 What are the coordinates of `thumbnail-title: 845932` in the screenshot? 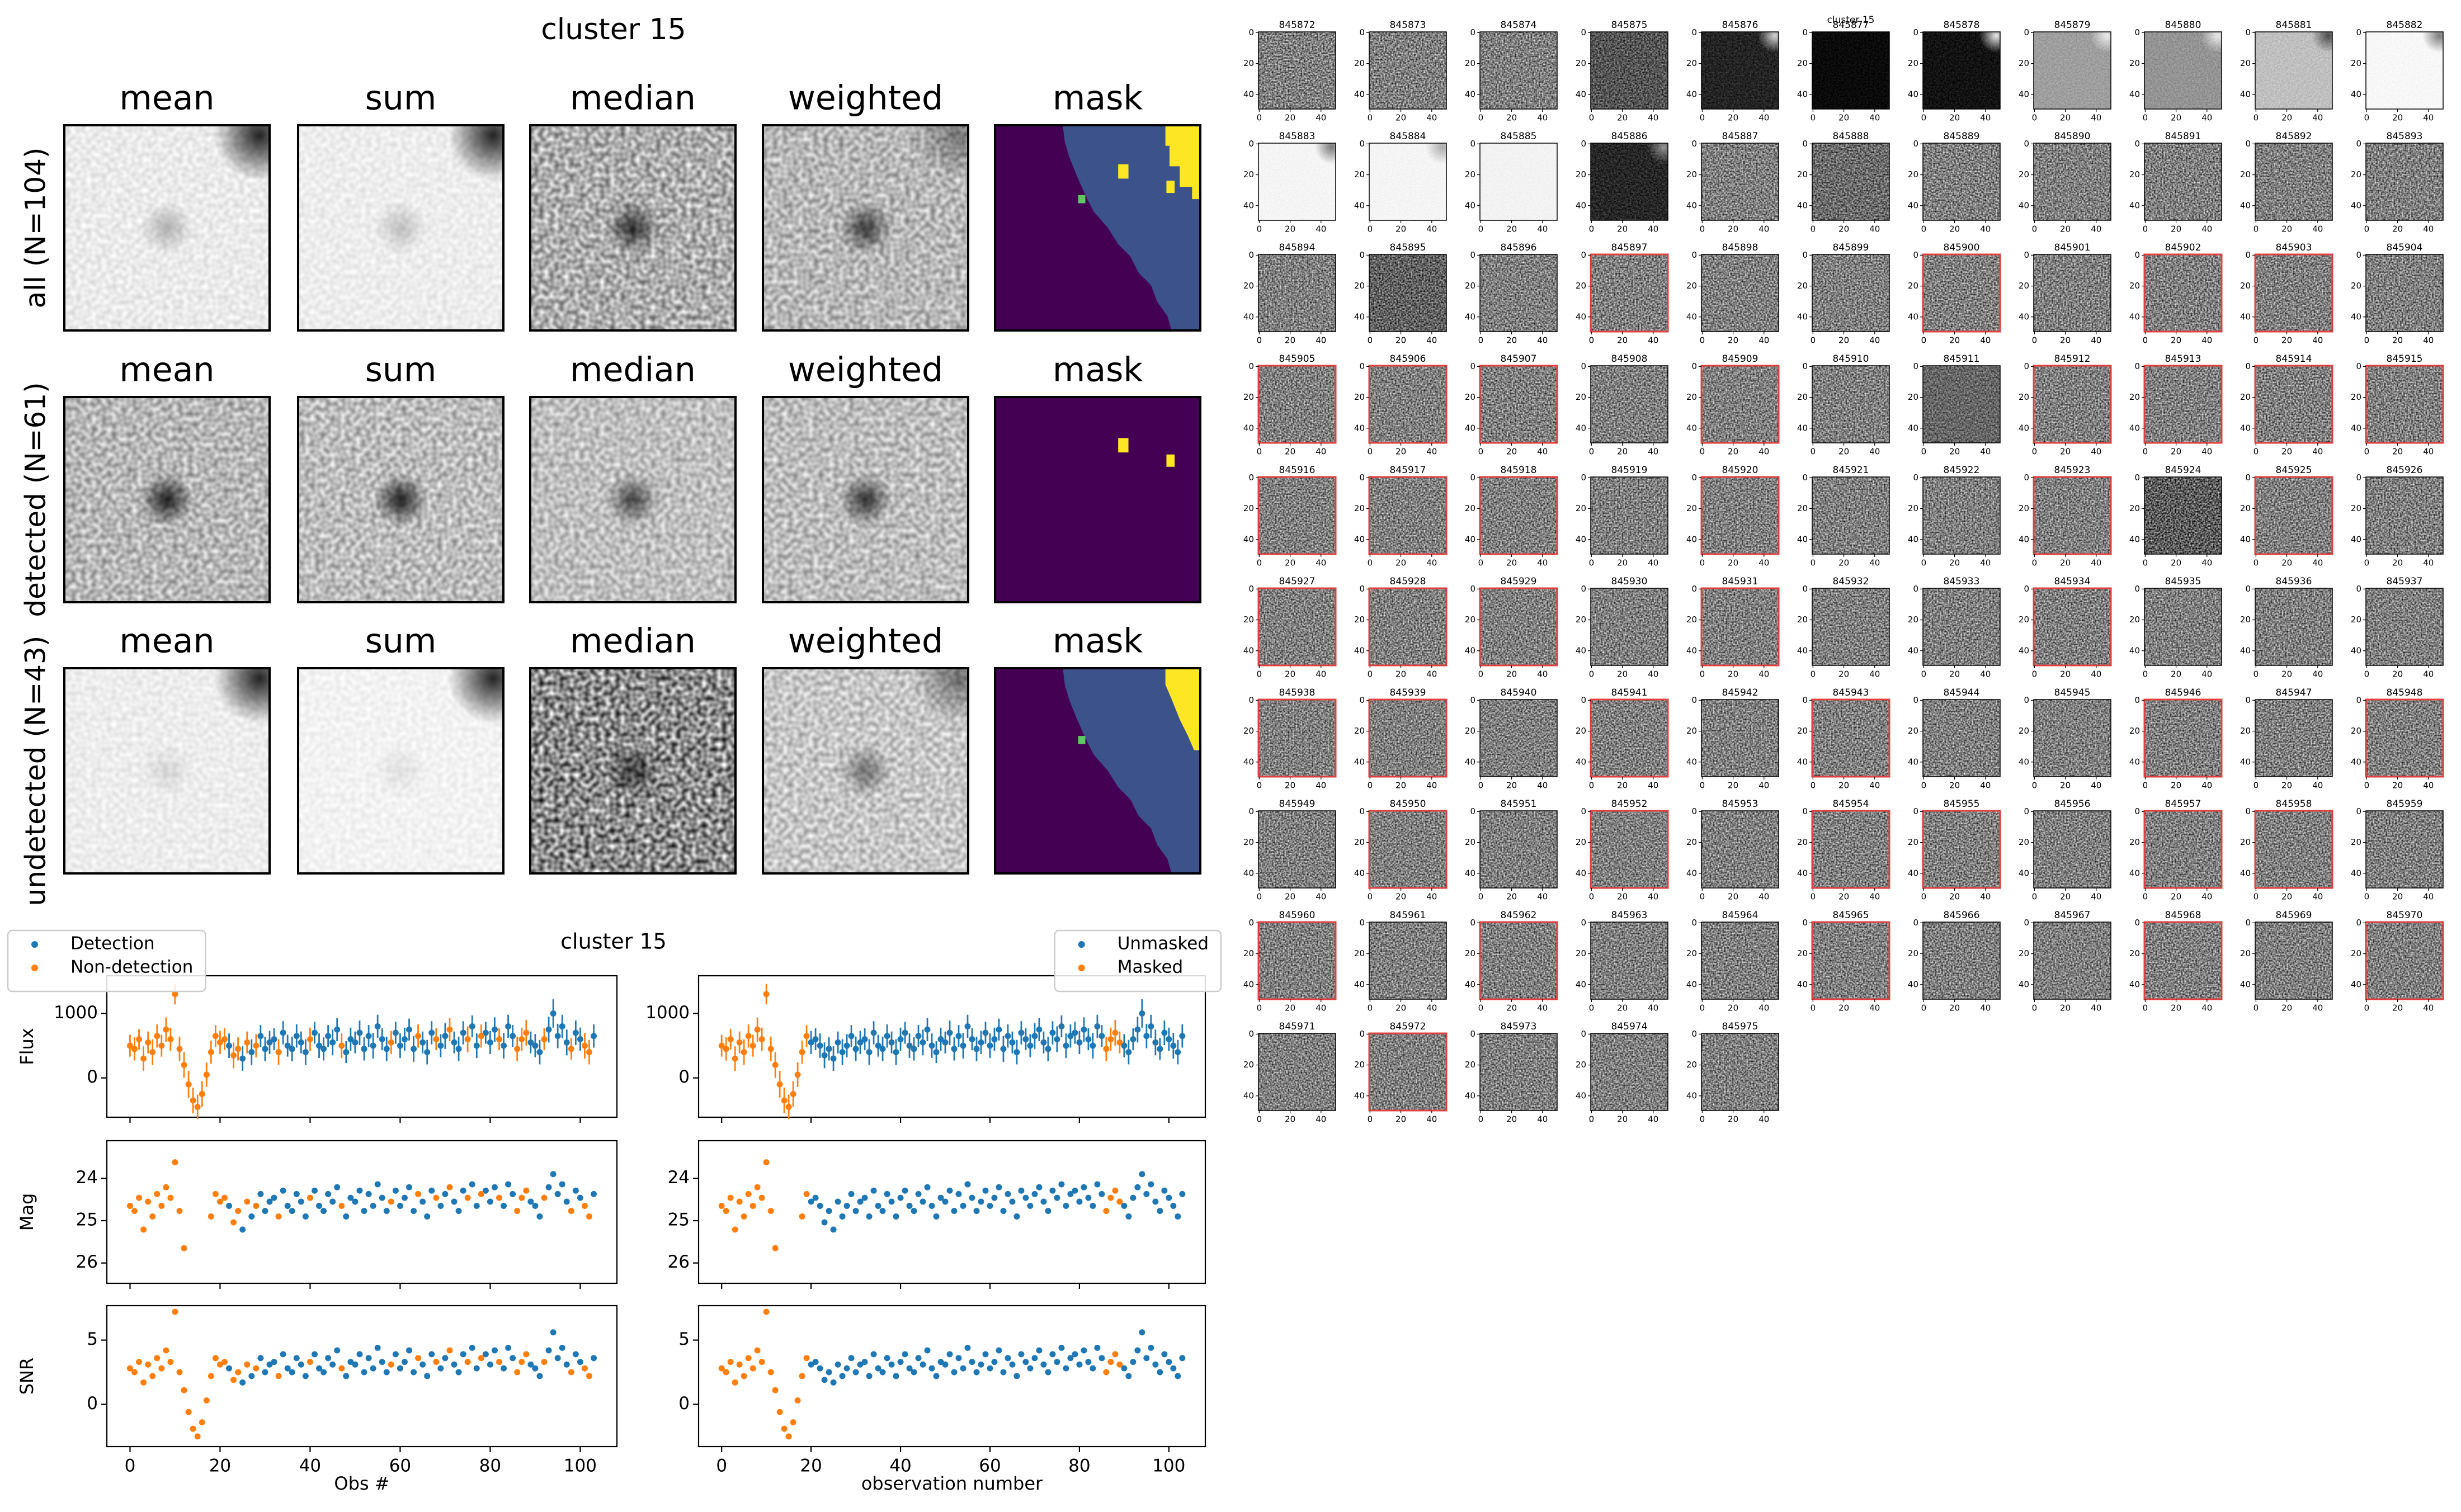 It's located at (1851, 581).